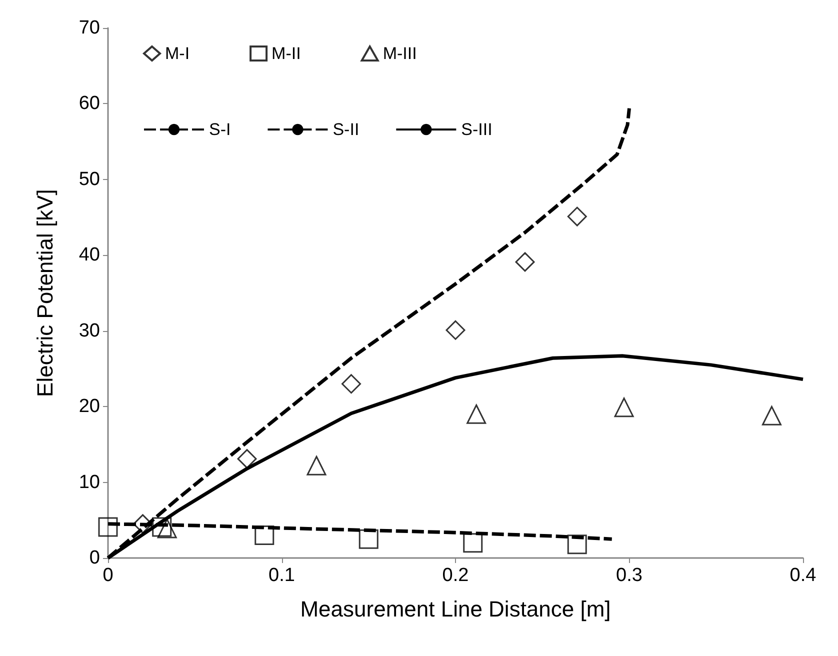 The width and height of the screenshot is (838, 656). Describe the element at coordinates (629, 575) in the screenshot. I see `x-tick-label: 0.3` at that location.